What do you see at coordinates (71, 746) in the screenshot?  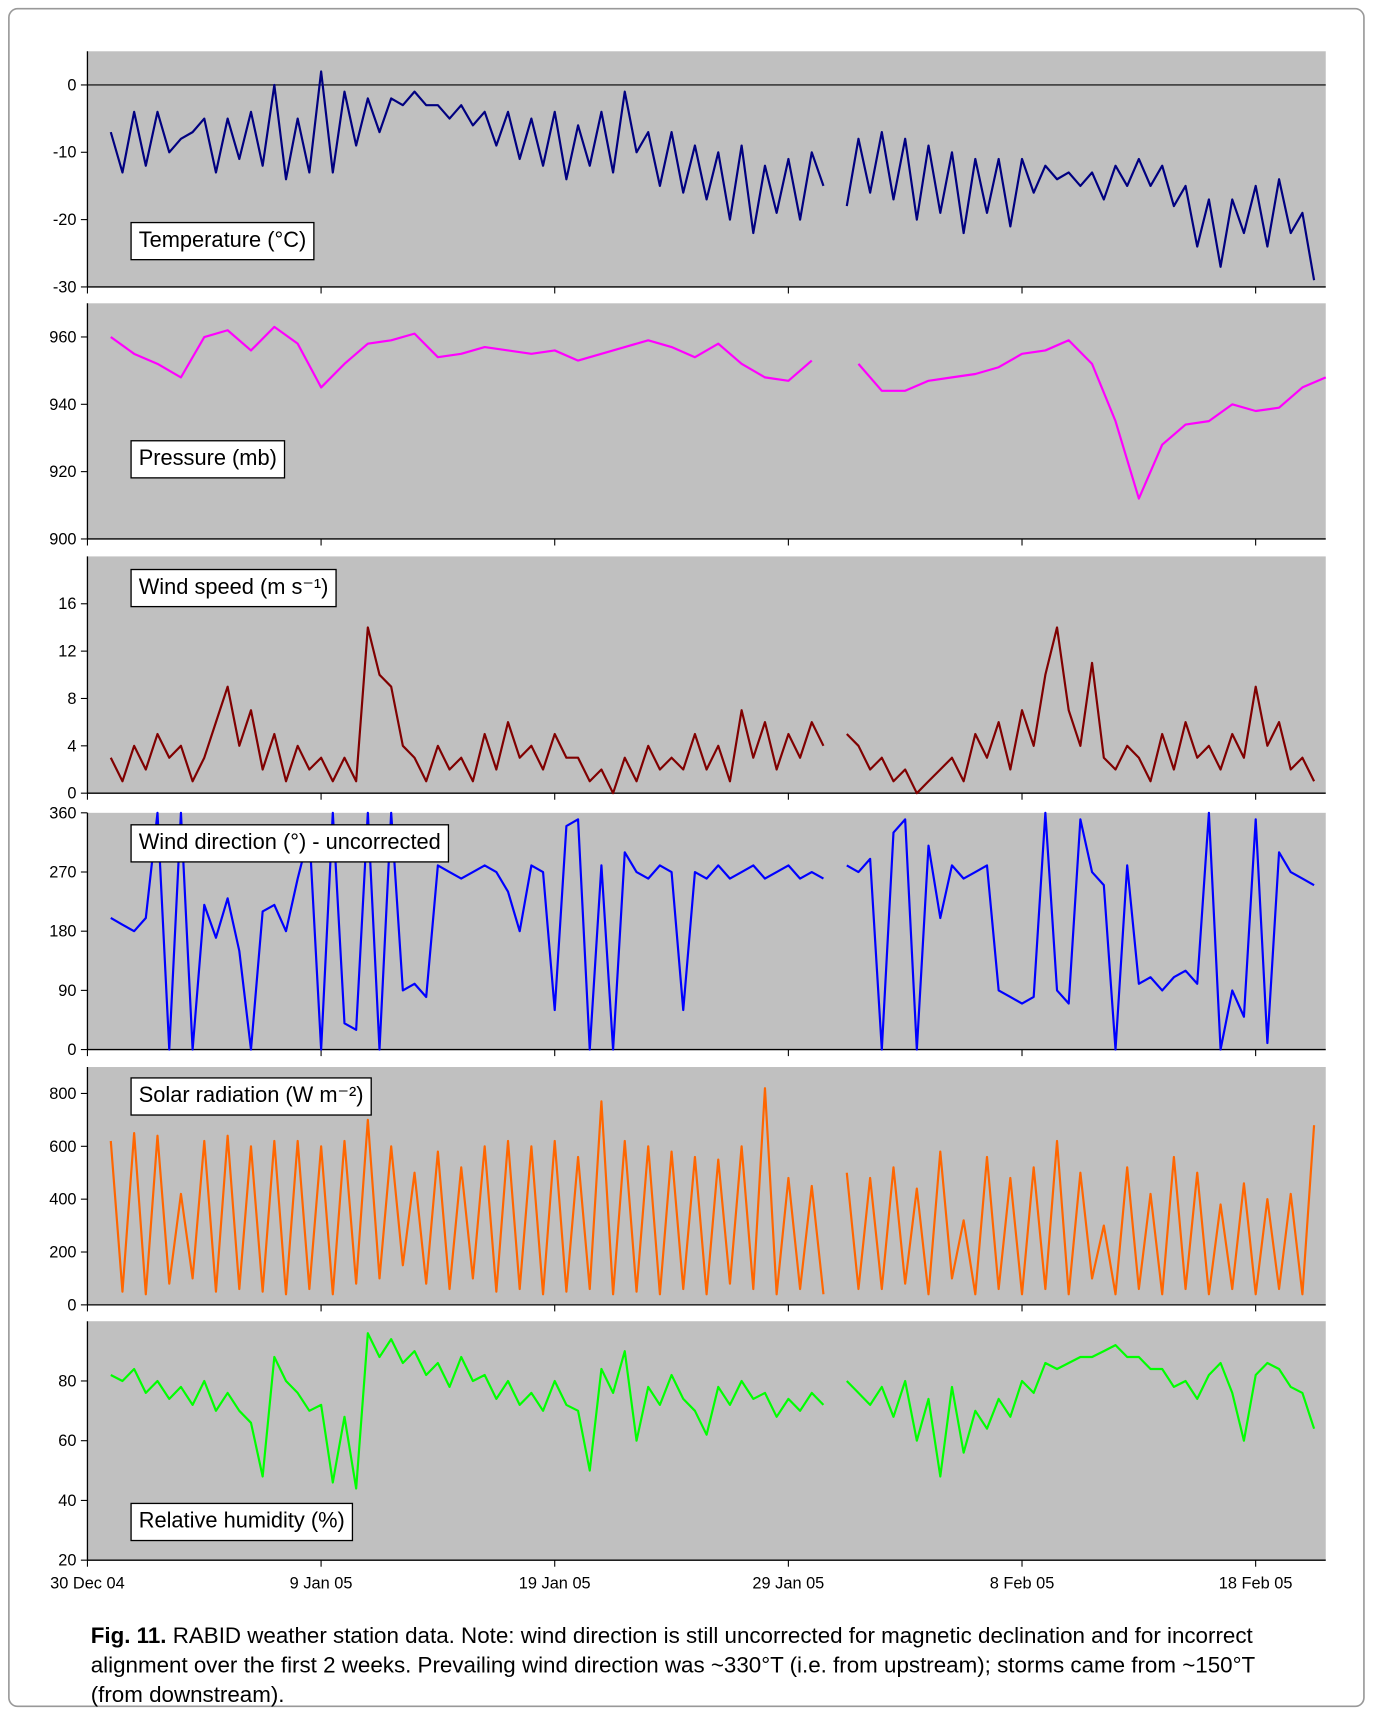 I see `y-tick-label: 4` at bounding box center [71, 746].